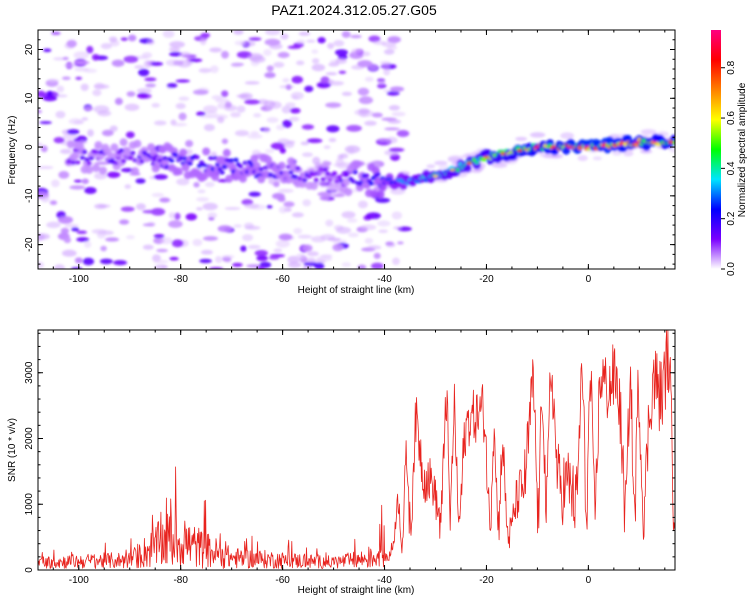 The image size is (750, 600). What do you see at coordinates (79, 580) in the screenshot?
I see `x-tick-label: -100` at bounding box center [79, 580].